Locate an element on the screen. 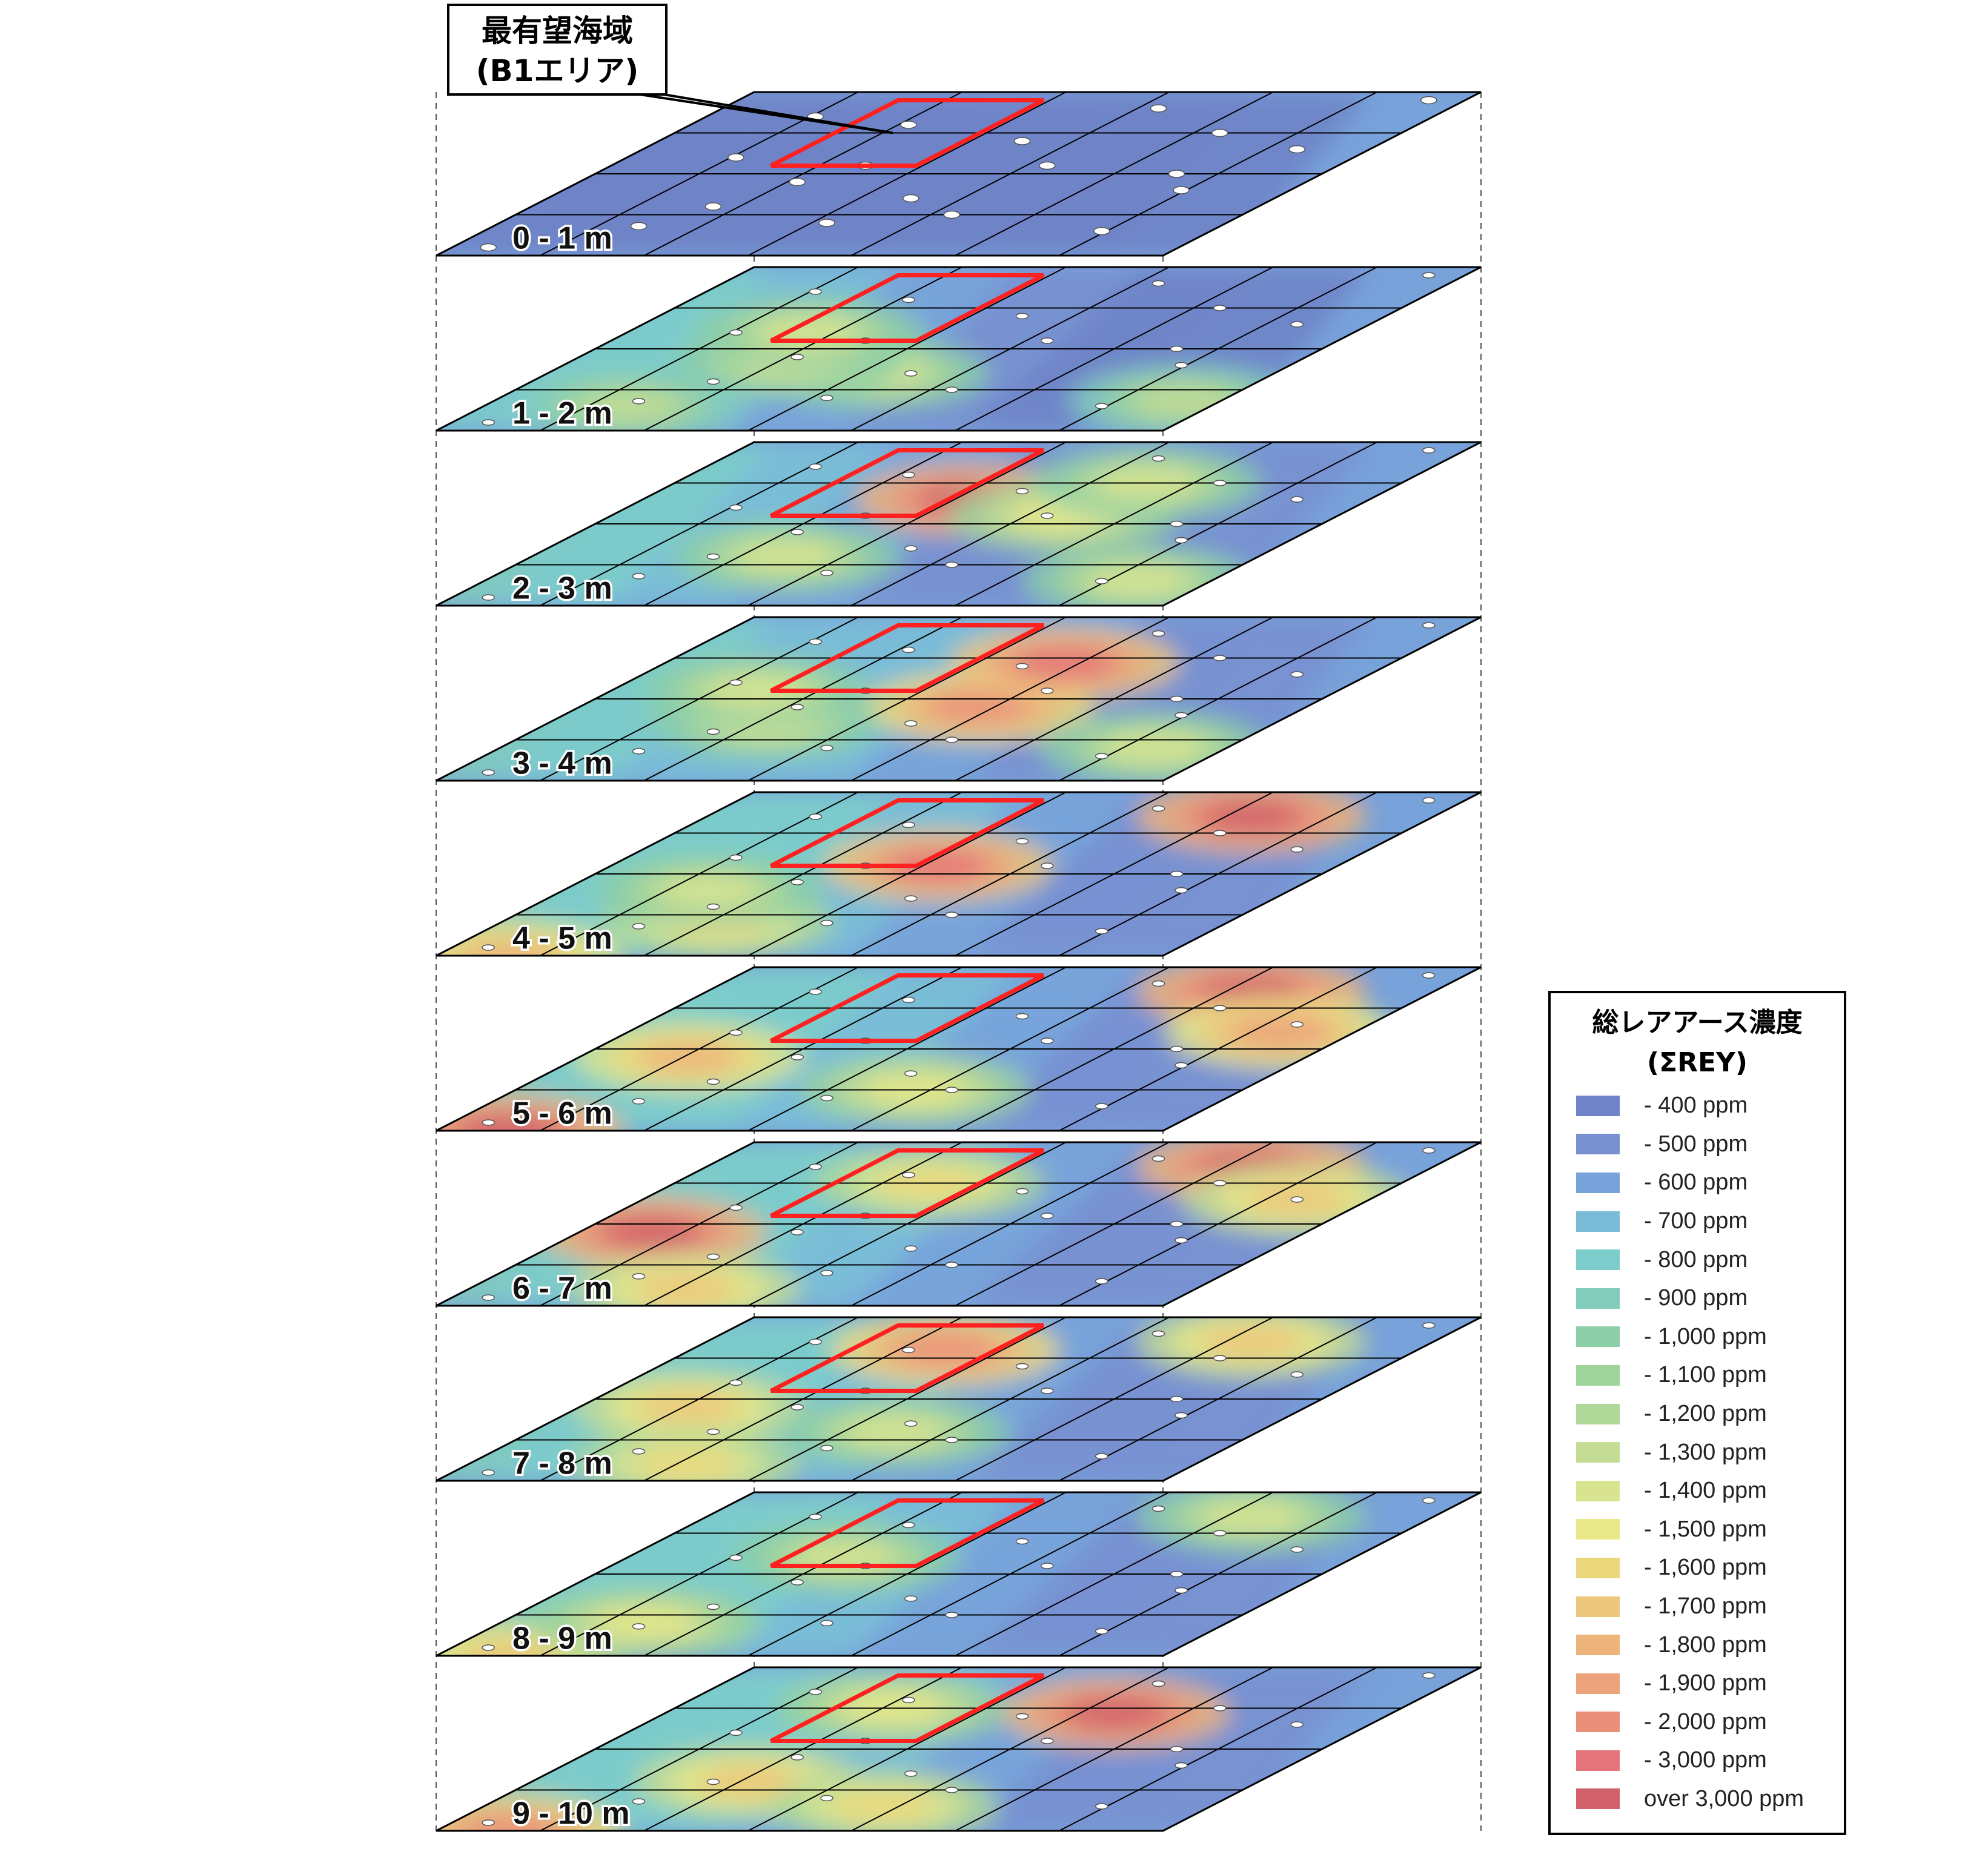  layer-outline is located at coordinates (959, 1749).